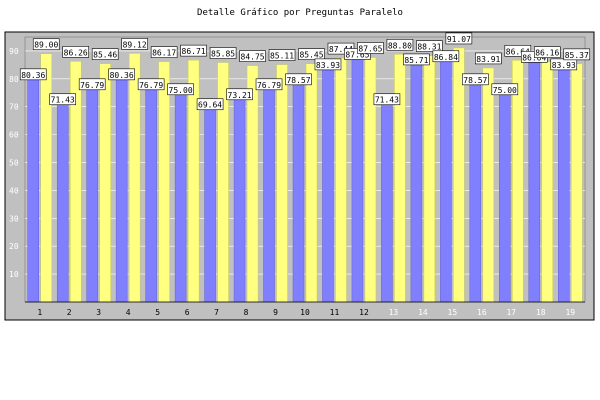 Image resolution: width=600 pixels, height=400 pixels. I want to click on data-label-series-1: 71.43, so click(387, 99).